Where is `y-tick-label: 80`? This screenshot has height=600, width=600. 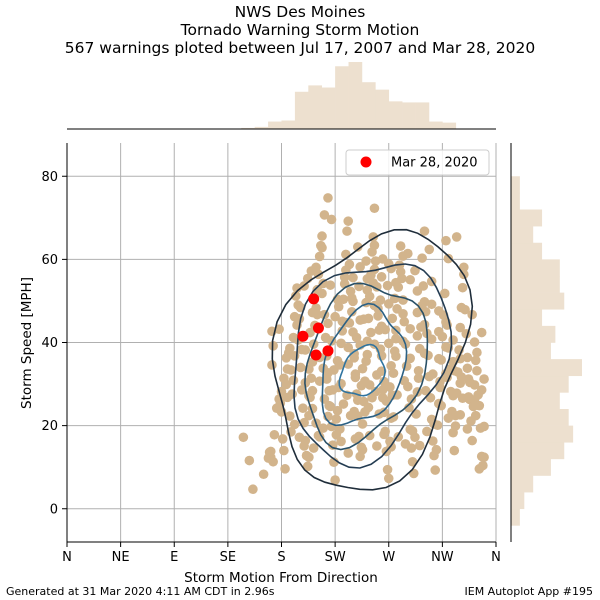 y-tick-label: 80 is located at coordinates (49, 177).